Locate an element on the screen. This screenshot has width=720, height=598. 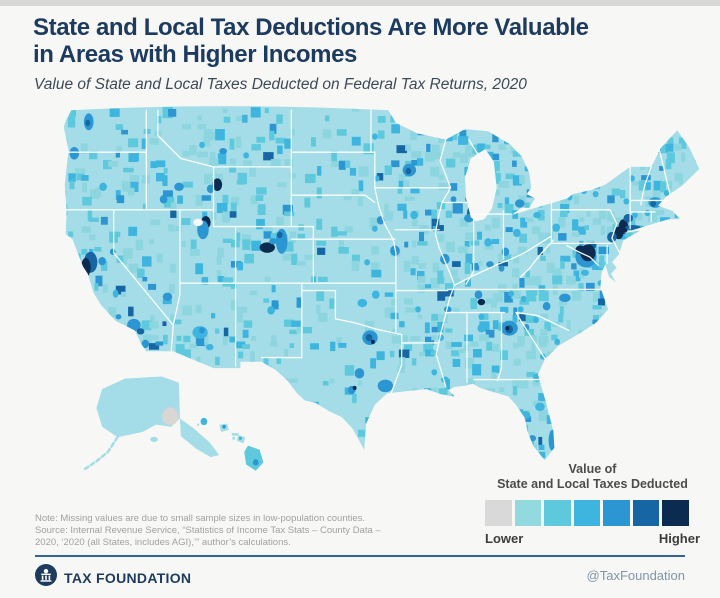
metro-eagle is located at coordinates (273, 241).